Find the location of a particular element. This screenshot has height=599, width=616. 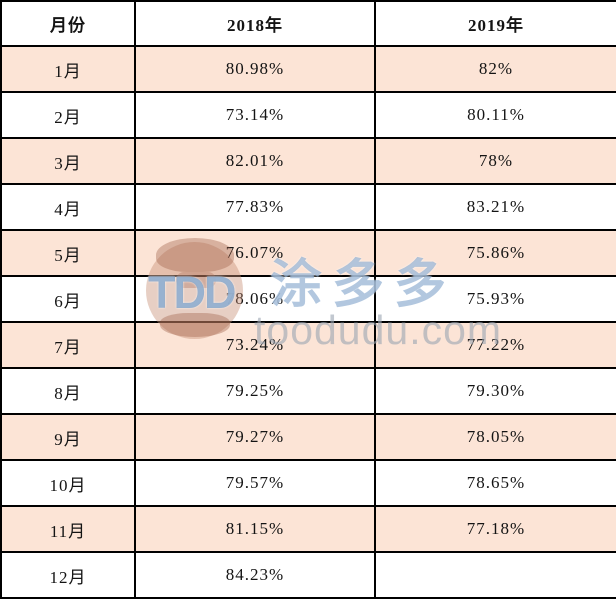

header-2019: 2019年 is located at coordinates (495, 23).